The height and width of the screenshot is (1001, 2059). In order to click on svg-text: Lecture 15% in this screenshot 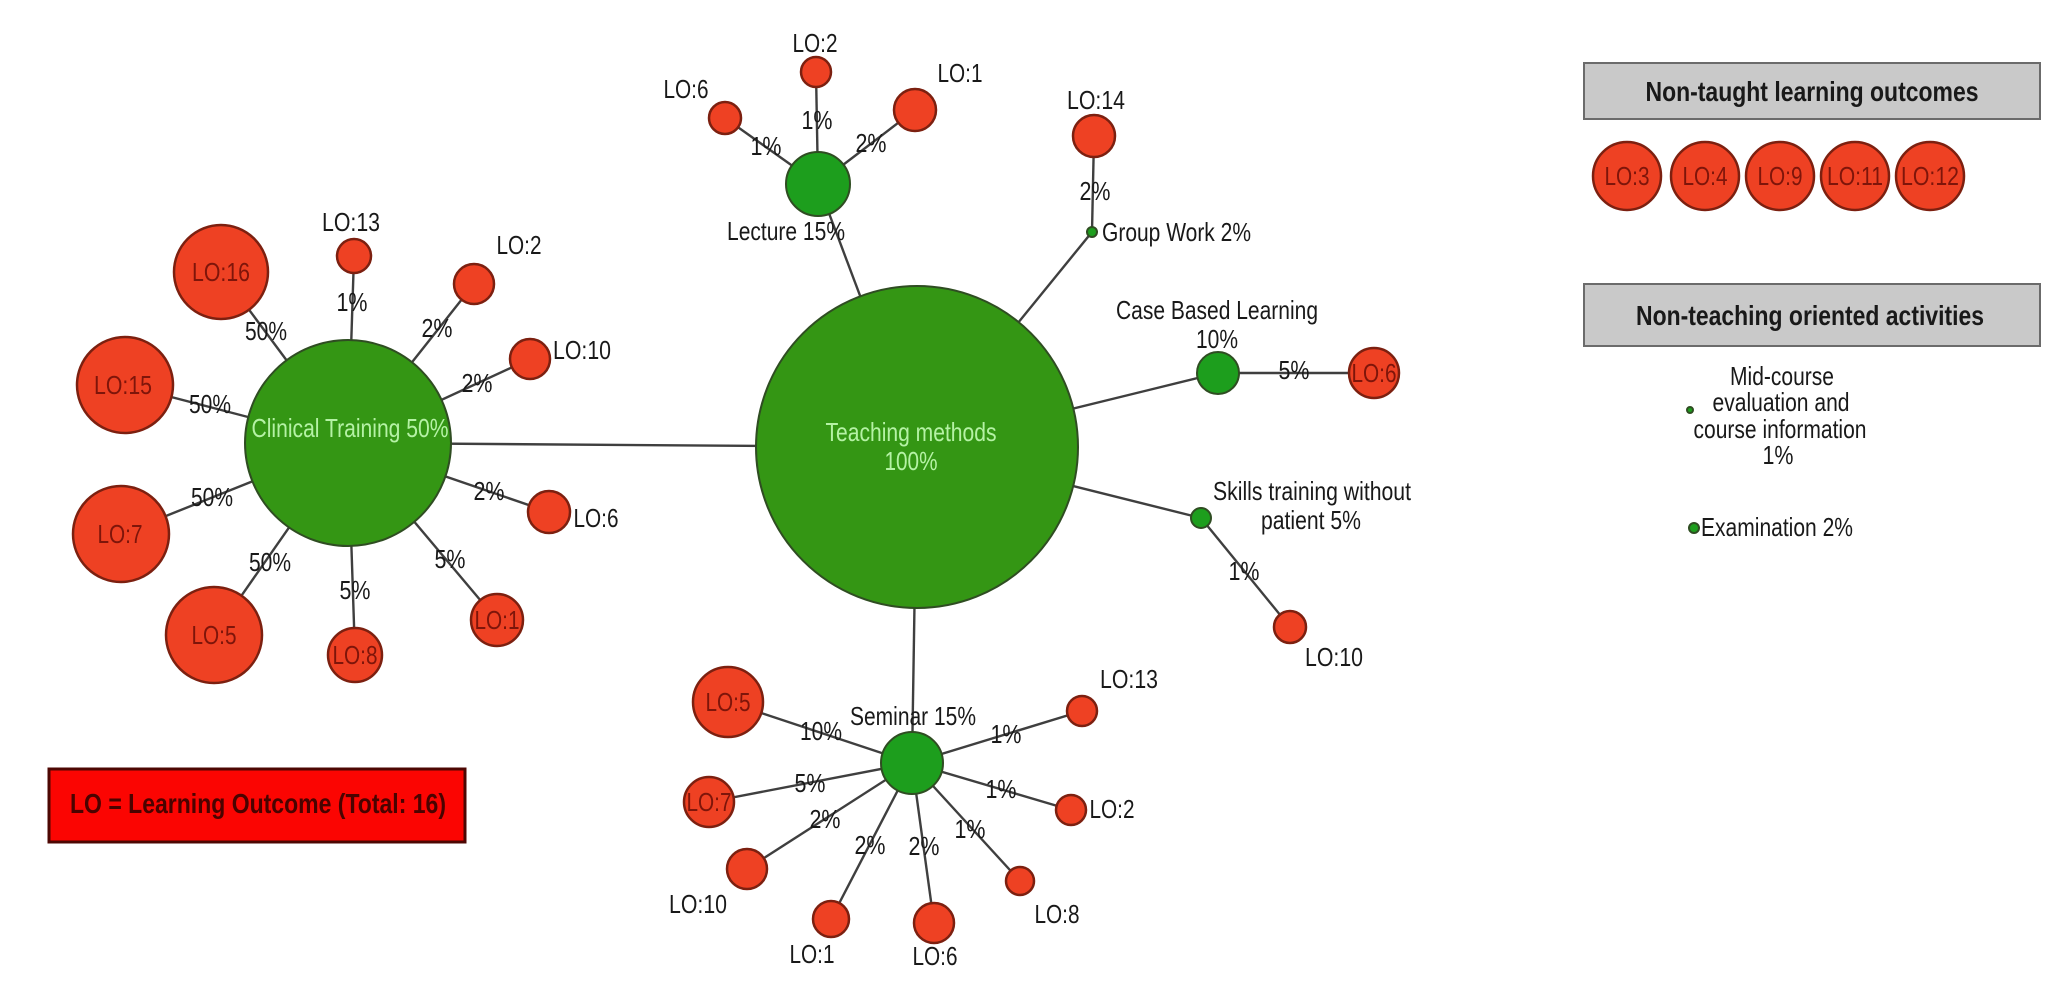, I will do `click(786, 231)`.